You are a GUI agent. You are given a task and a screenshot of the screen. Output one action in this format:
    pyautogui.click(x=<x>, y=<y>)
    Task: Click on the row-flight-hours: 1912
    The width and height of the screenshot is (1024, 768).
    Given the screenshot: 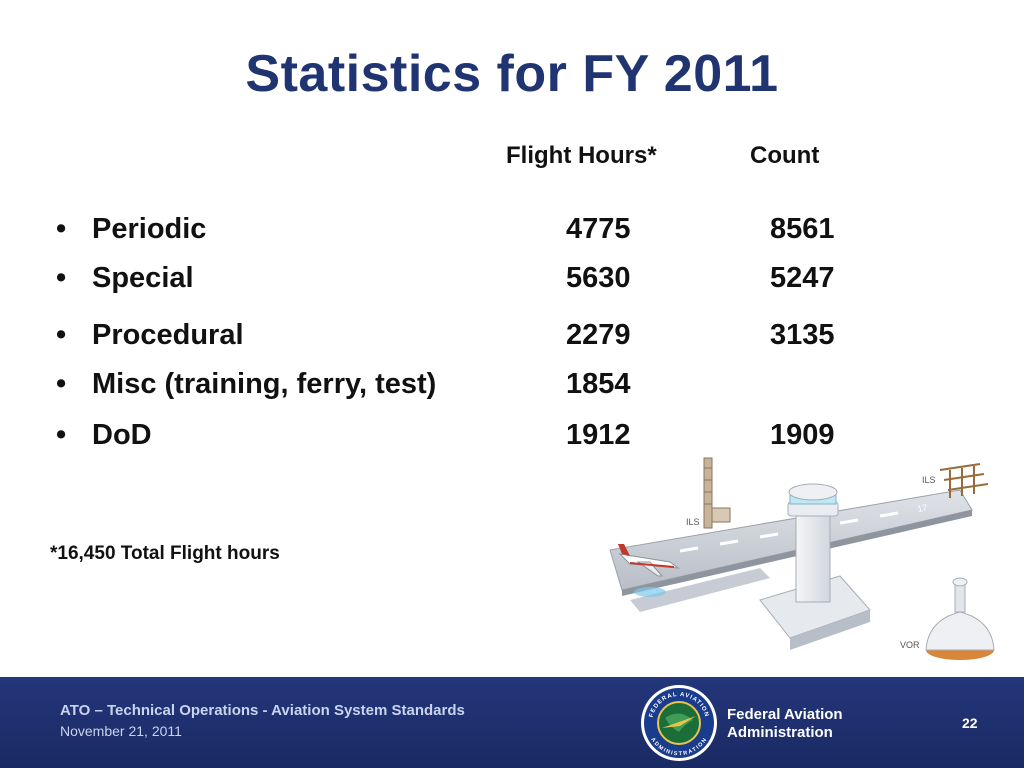 What is the action you would take?
    pyautogui.click(x=598, y=435)
    